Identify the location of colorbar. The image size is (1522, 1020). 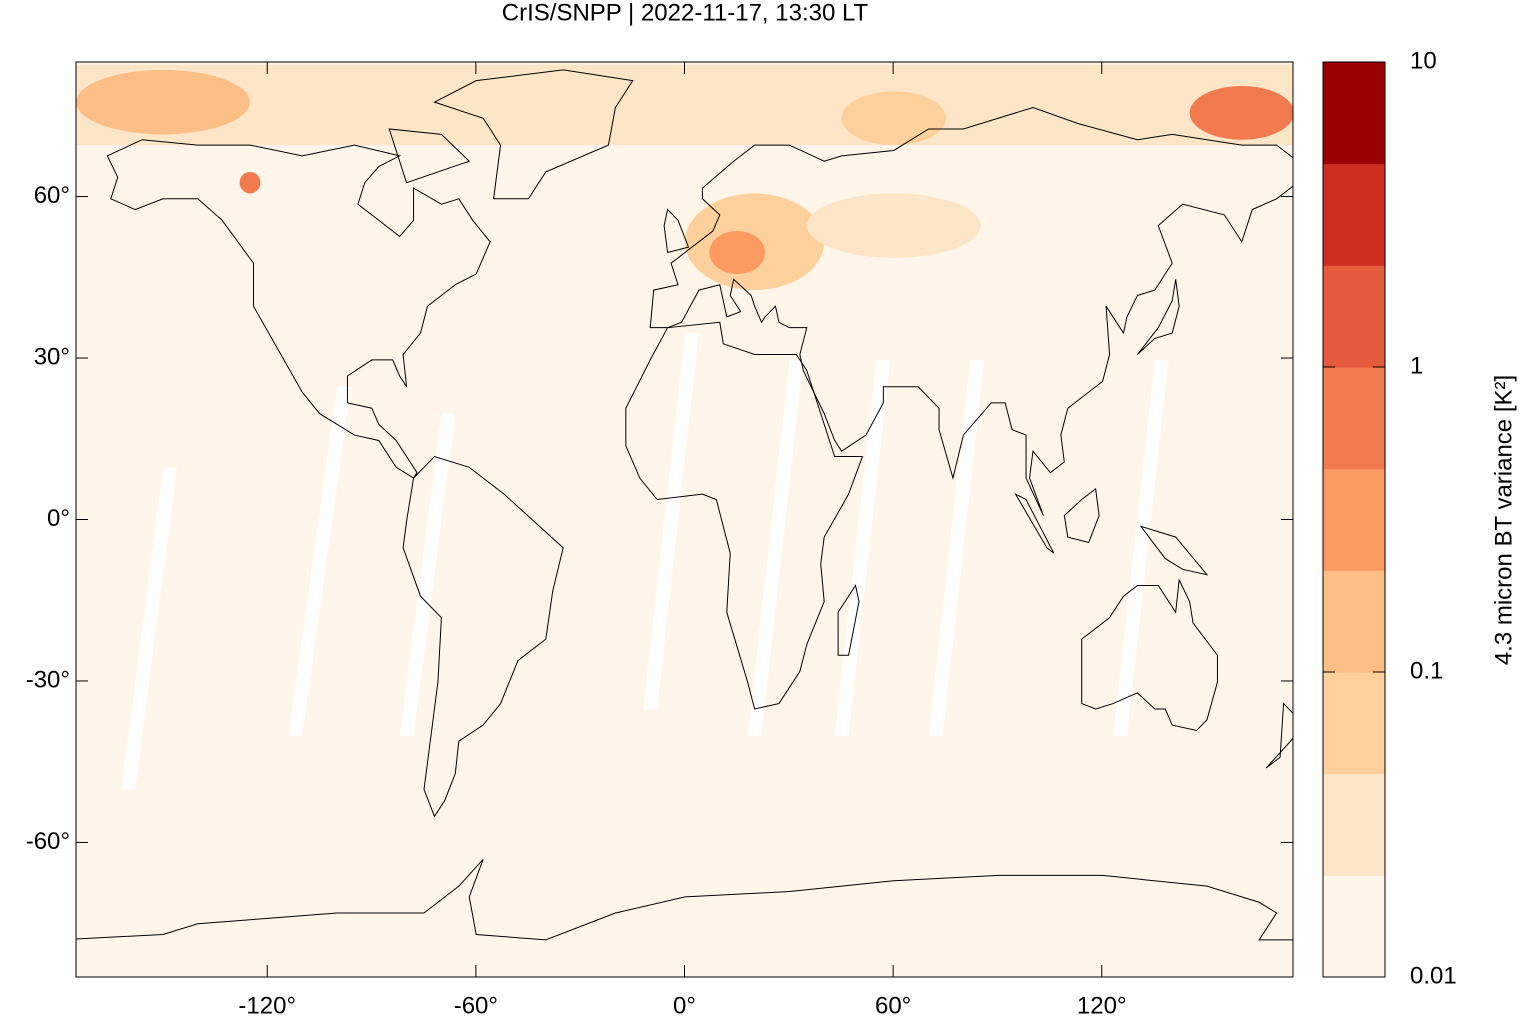
(1354, 520).